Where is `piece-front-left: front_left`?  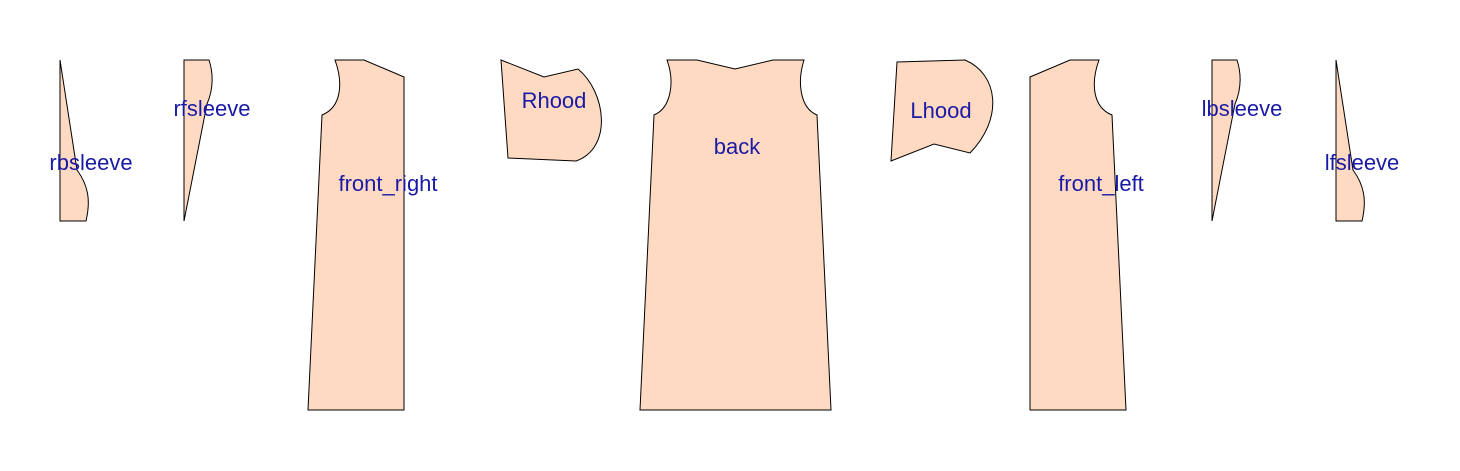 piece-front-left: front_left is located at coordinates (1086, 235).